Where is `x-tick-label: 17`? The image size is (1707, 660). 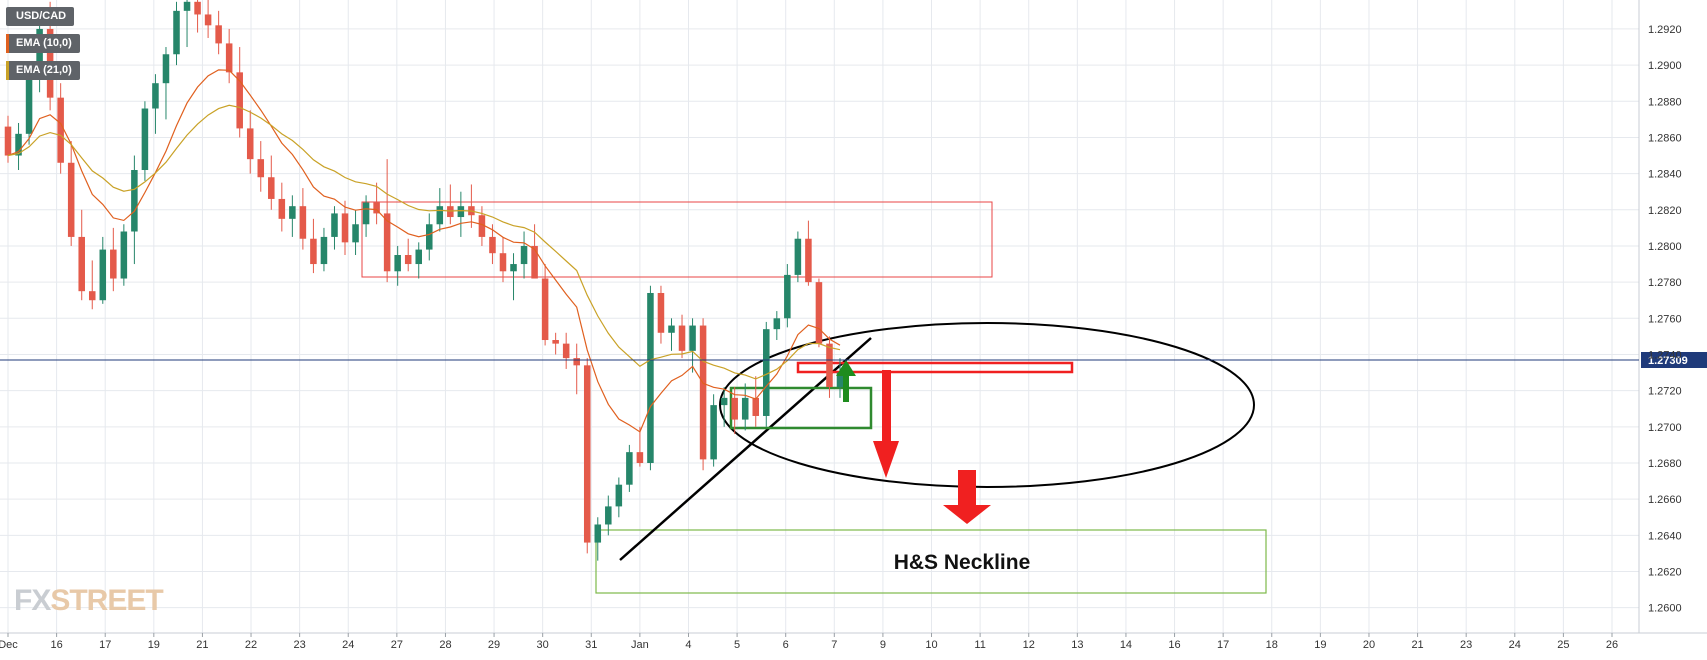
x-tick-label: 17 is located at coordinates (1223, 645).